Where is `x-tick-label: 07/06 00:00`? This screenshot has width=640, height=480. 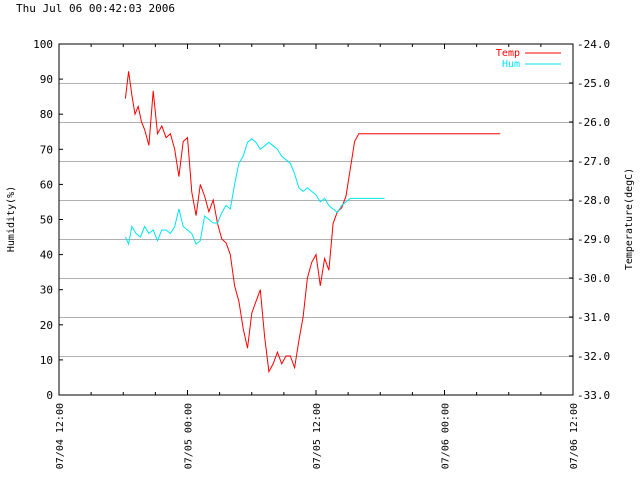
x-tick-label: 07/06 00:00 is located at coordinates (446, 436).